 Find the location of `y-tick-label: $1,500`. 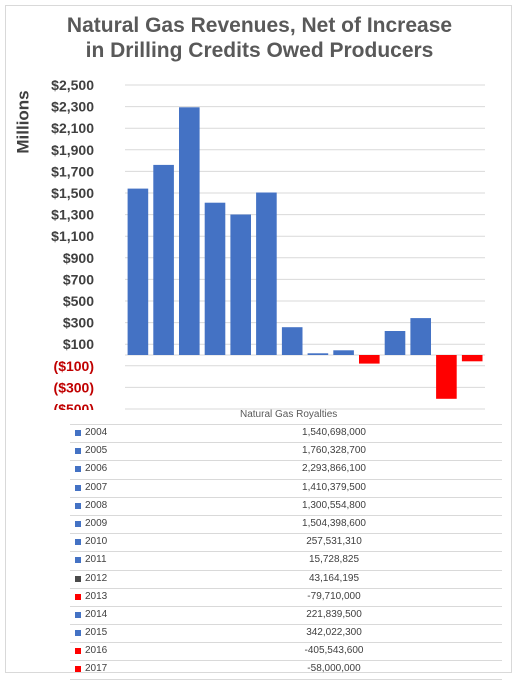

y-tick-label: $1,500 is located at coordinates (72, 193).